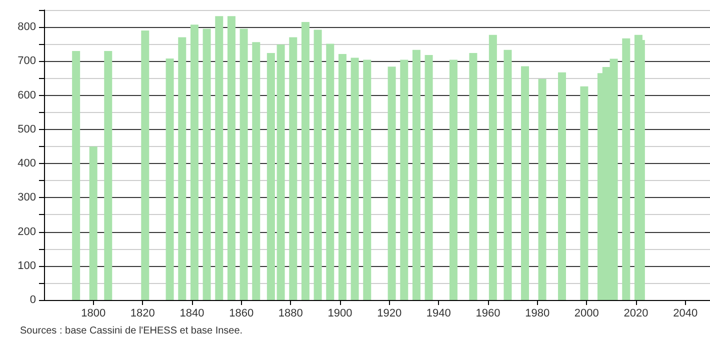 This screenshot has width=710, height=340. Describe the element at coordinates (27, 95) in the screenshot. I see `y-tick-label: 600` at that location.